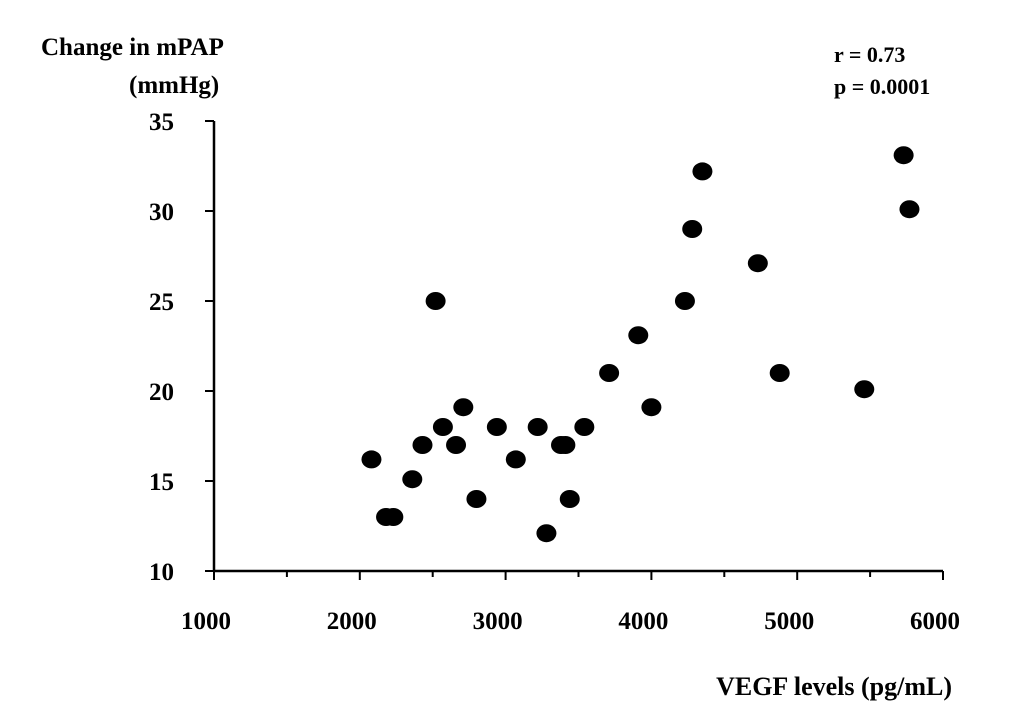  I want to click on y-tick-label: 10, so click(161, 572).